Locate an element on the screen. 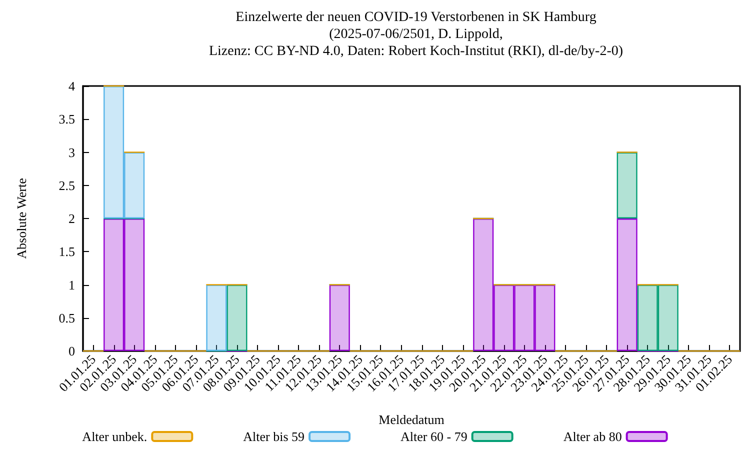  y-tick-label: 0 is located at coordinates (71, 351).